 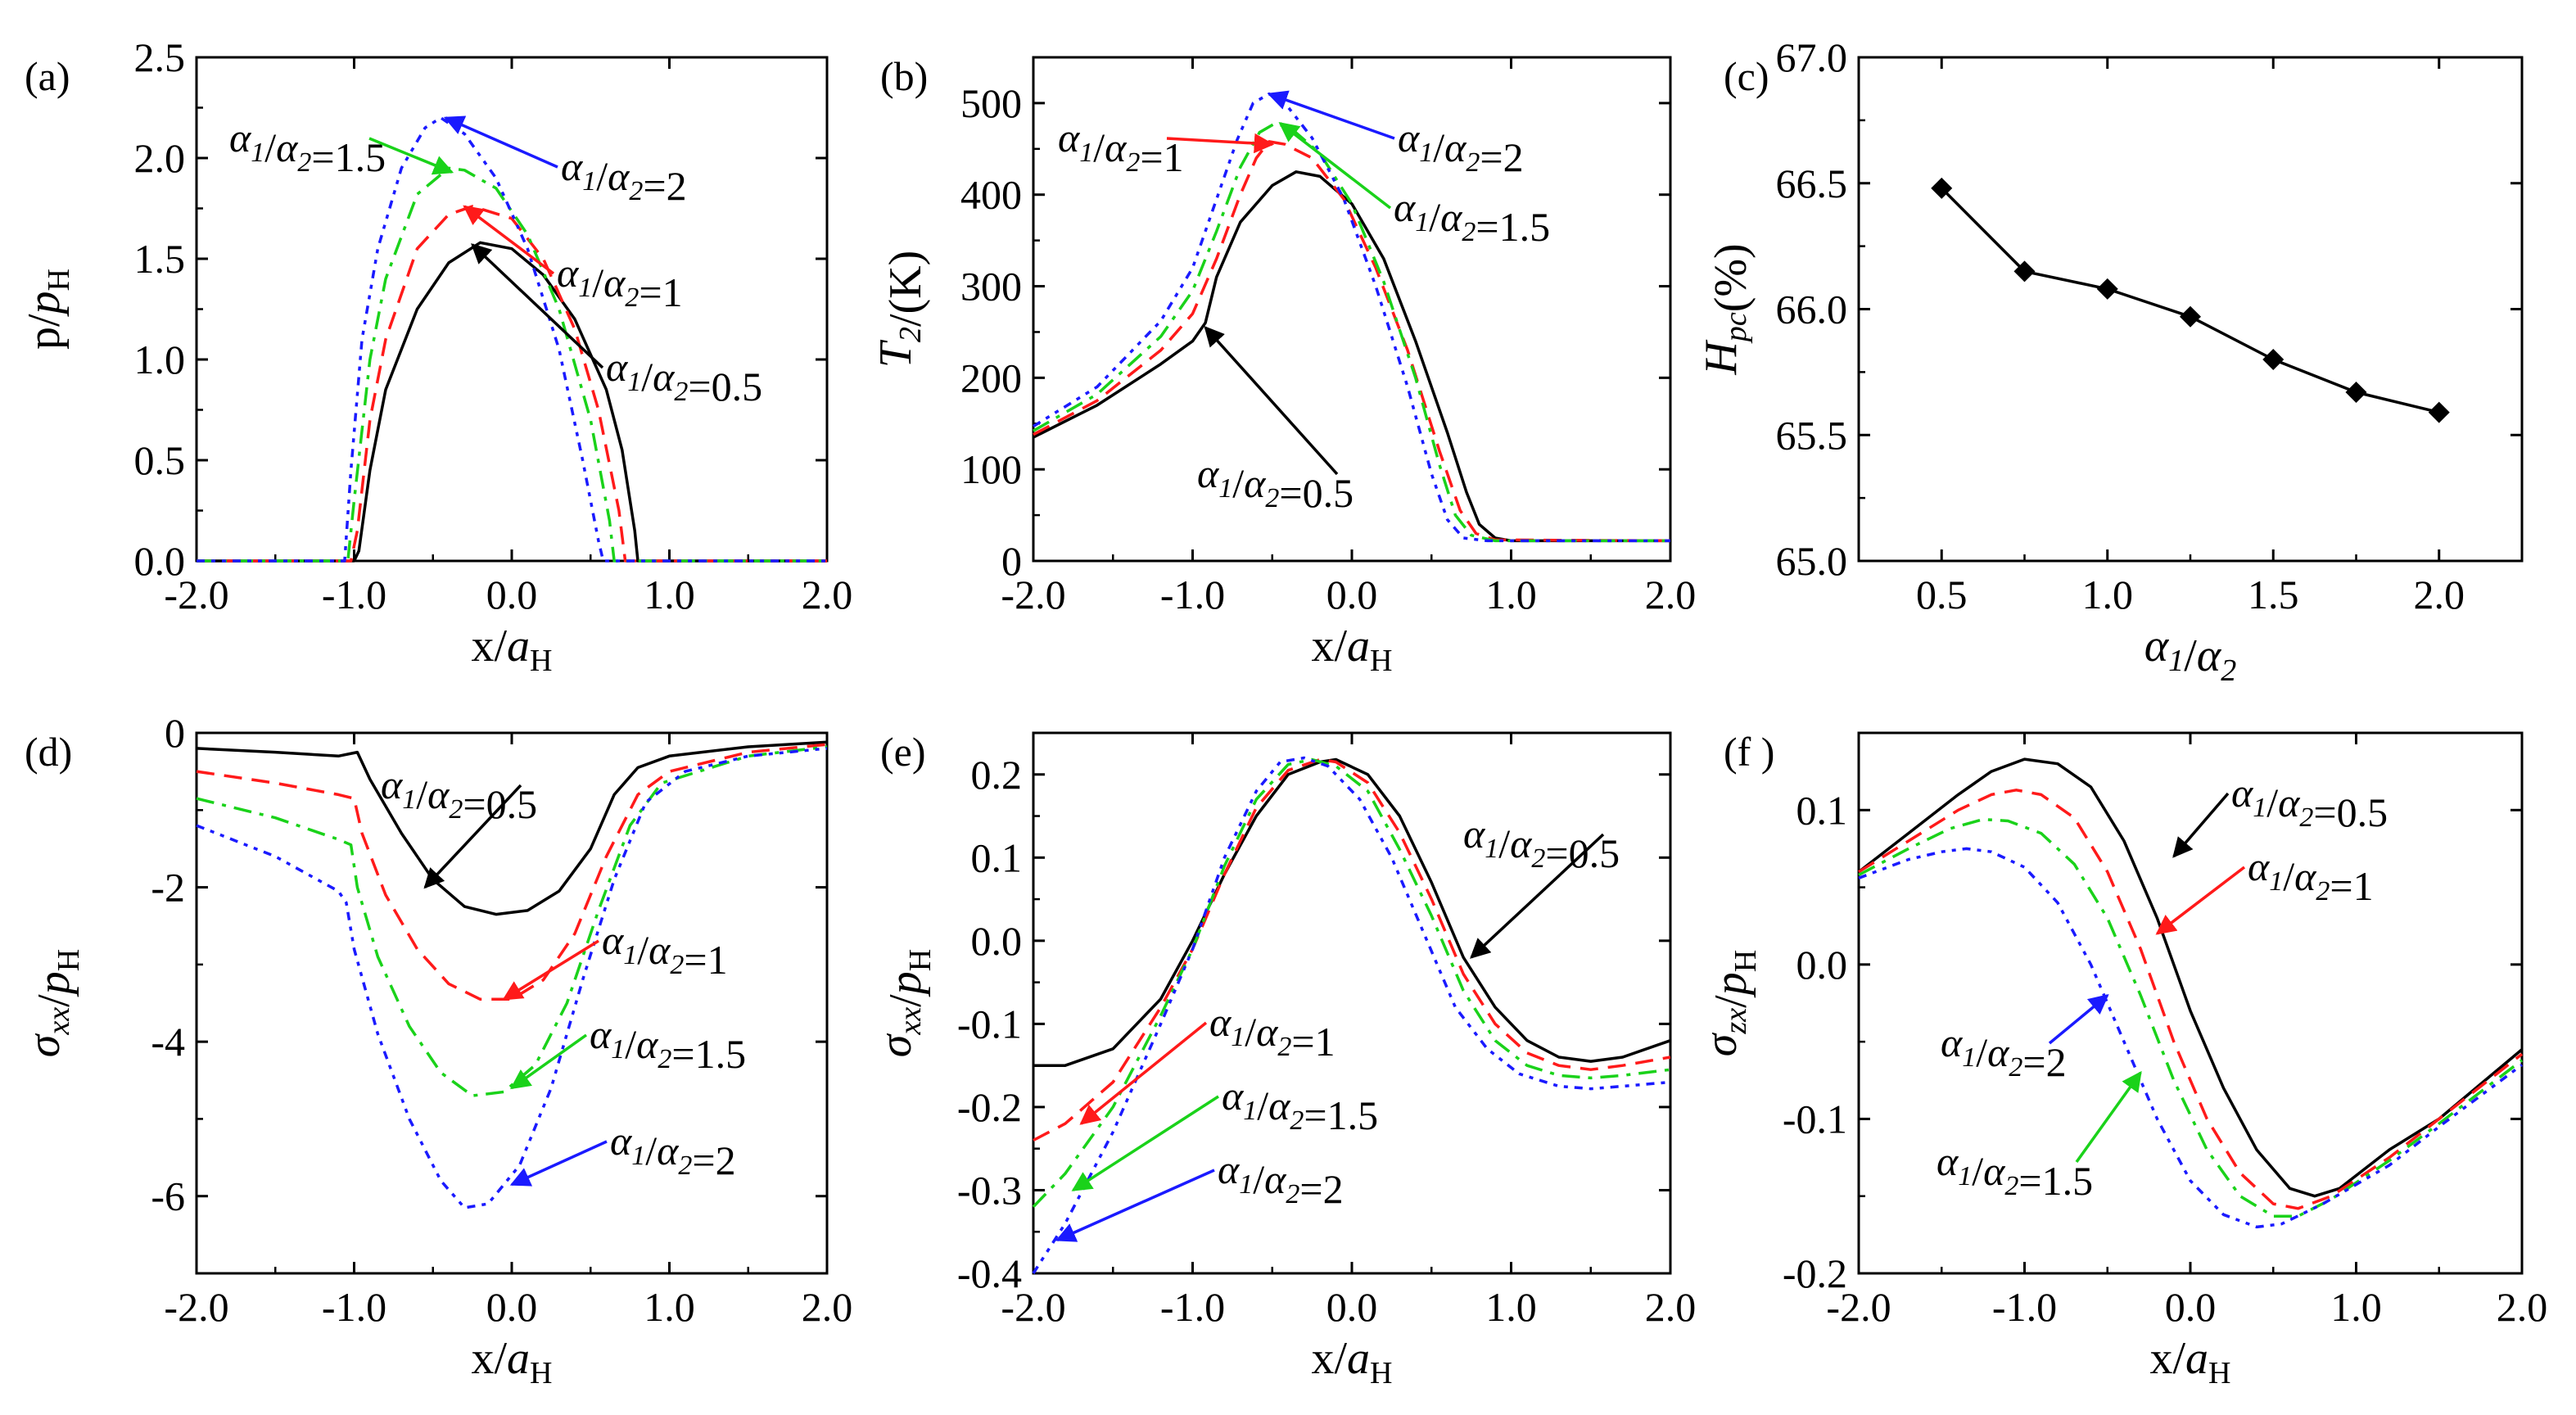 What do you see at coordinates (168, 1196) in the screenshot?
I see `y-tick-label: -6` at bounding box center [168, 1196].